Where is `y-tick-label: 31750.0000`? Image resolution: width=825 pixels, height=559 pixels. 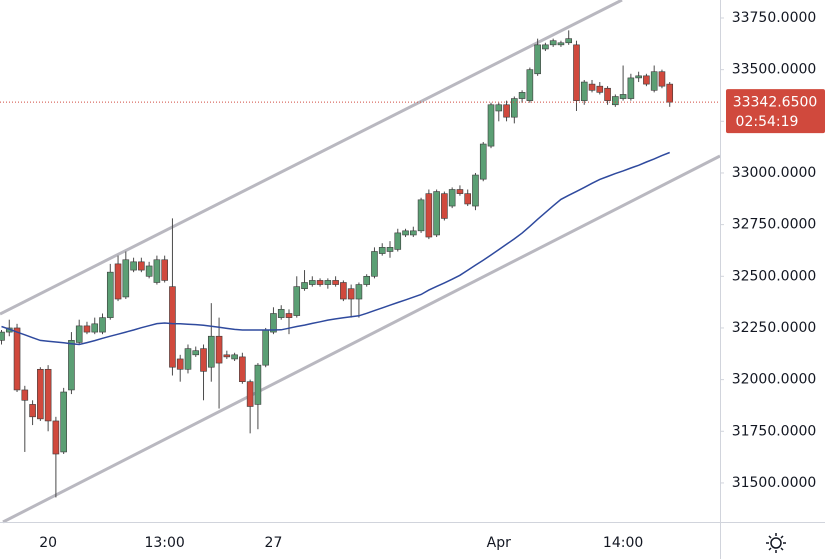 y-tick-label: 31750.0000 is located at coordinates (774, 431).